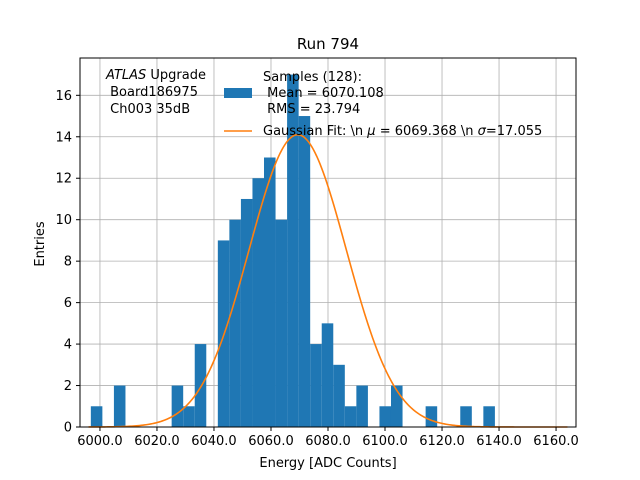 This screenshot has height=480, width=640. What do you see at coordinates (311, 109) in the screenshot?
I see `legend-rms-label: RMS = 23.794` at bounding box center [311, 109].